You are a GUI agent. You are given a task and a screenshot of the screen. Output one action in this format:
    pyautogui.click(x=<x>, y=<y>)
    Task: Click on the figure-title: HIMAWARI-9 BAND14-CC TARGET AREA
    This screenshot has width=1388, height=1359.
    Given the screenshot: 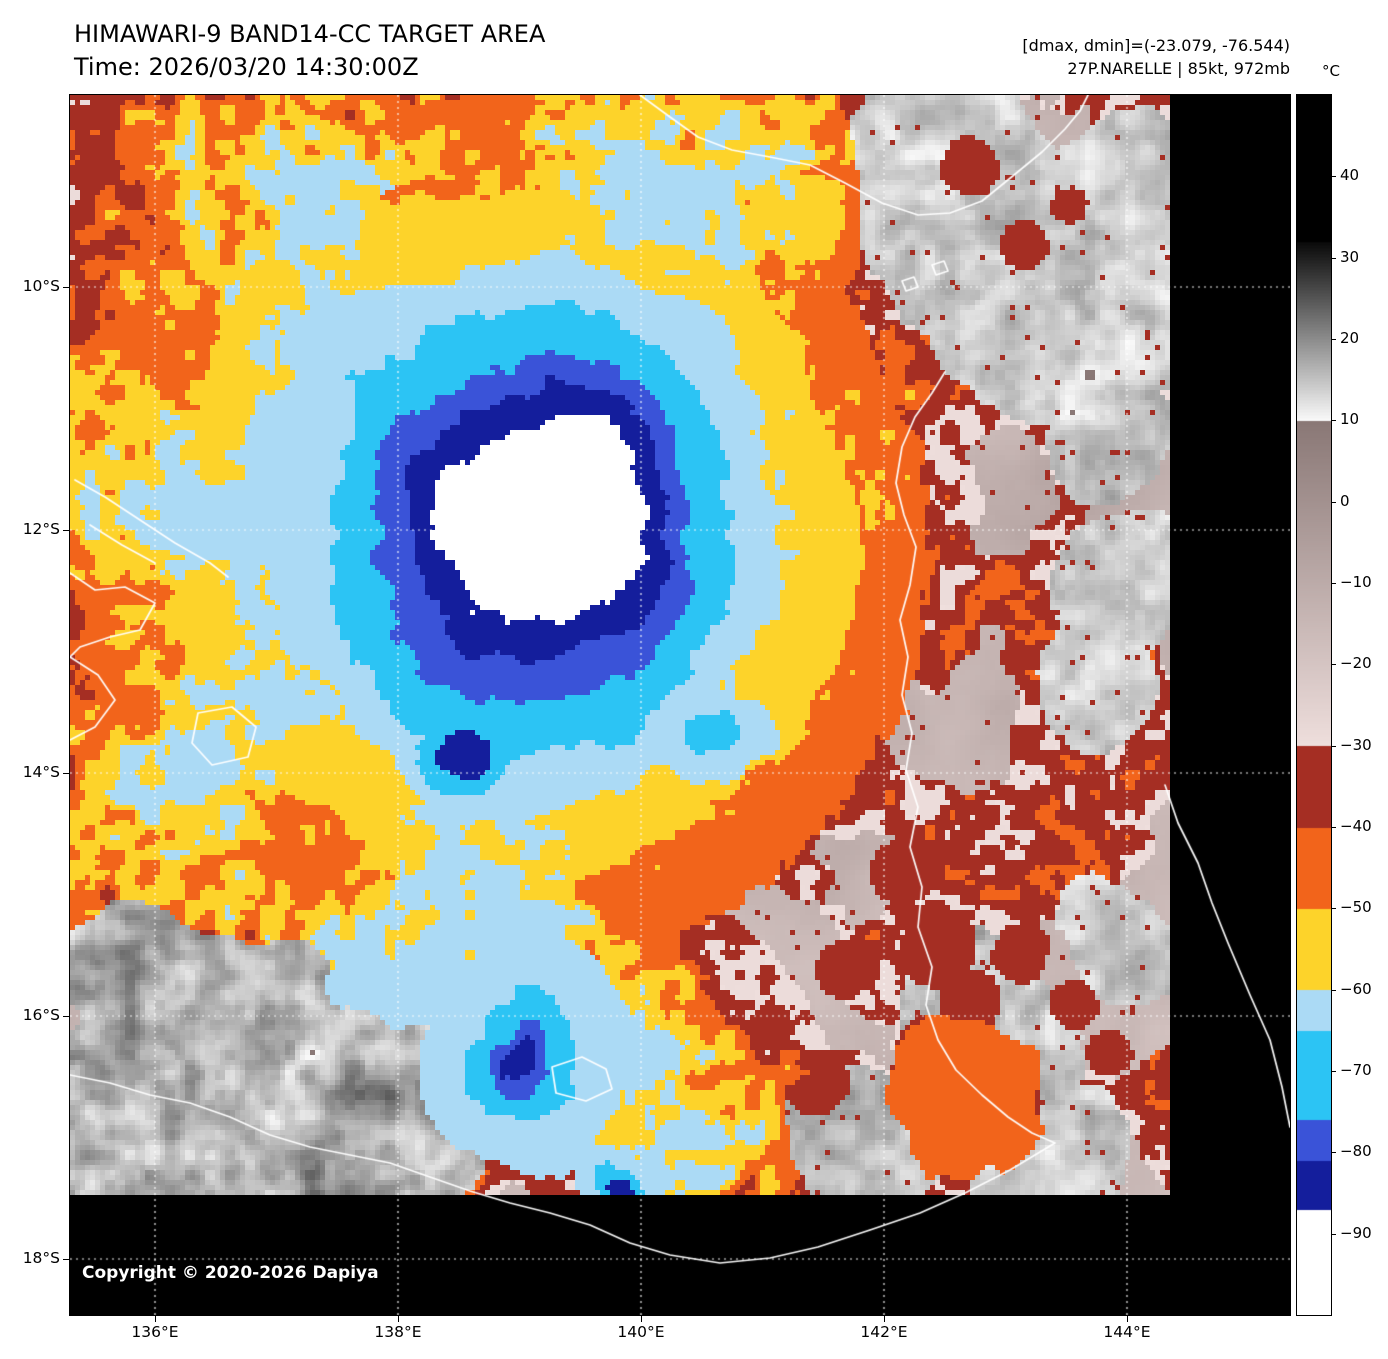 What is the action you would take?
    pyautogui.click(x=310, y=34)
    